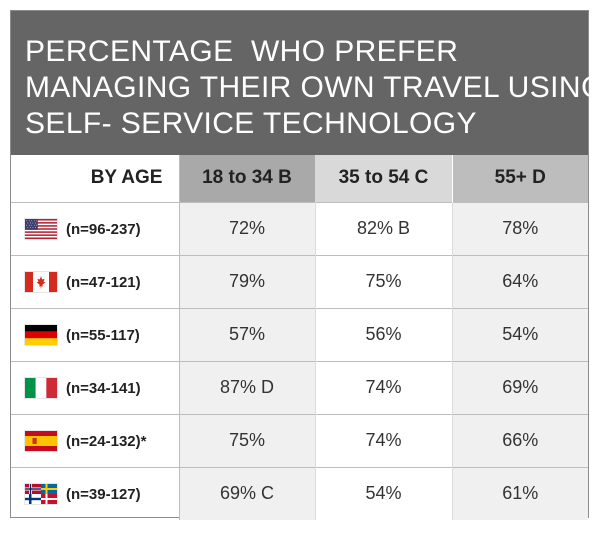 The width and height of the screenshot is (600, 552). I want to click on table-row-spain: (n=24-132)* 75% 74% 66%, so click(299, 440).